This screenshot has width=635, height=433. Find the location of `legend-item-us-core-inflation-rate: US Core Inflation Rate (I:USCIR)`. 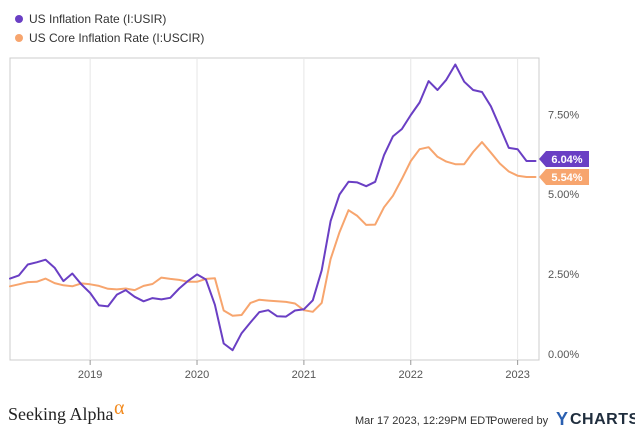

legend-item-us-core-inflation-rate: US Core Inflation Rate (I:USCIR) is located at coordinates (109, 38).